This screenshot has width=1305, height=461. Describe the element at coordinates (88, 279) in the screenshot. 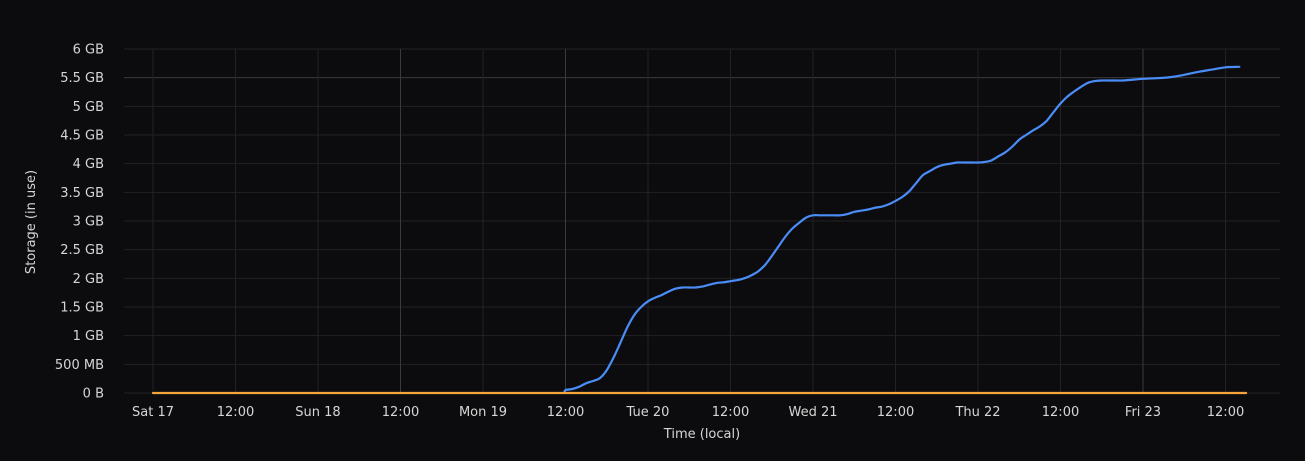

I see `y-tick-label: 2 GB` at that location.